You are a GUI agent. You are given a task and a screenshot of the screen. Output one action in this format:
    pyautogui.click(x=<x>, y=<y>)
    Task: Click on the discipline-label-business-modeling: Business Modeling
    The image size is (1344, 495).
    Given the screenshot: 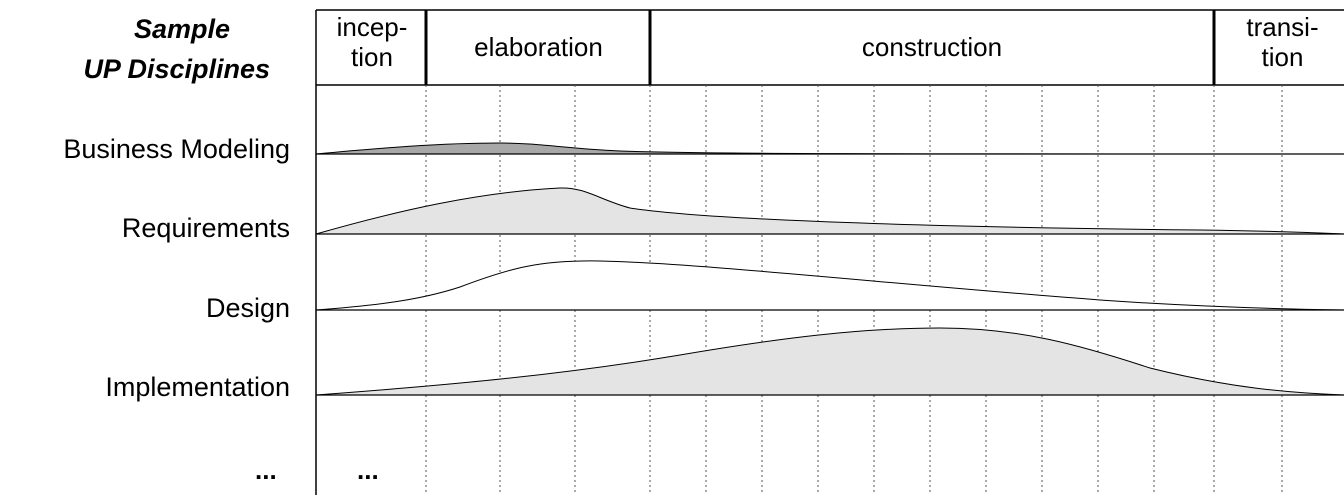 What is the action you would take?
    pyautogui.click(x=176, y=149)
    